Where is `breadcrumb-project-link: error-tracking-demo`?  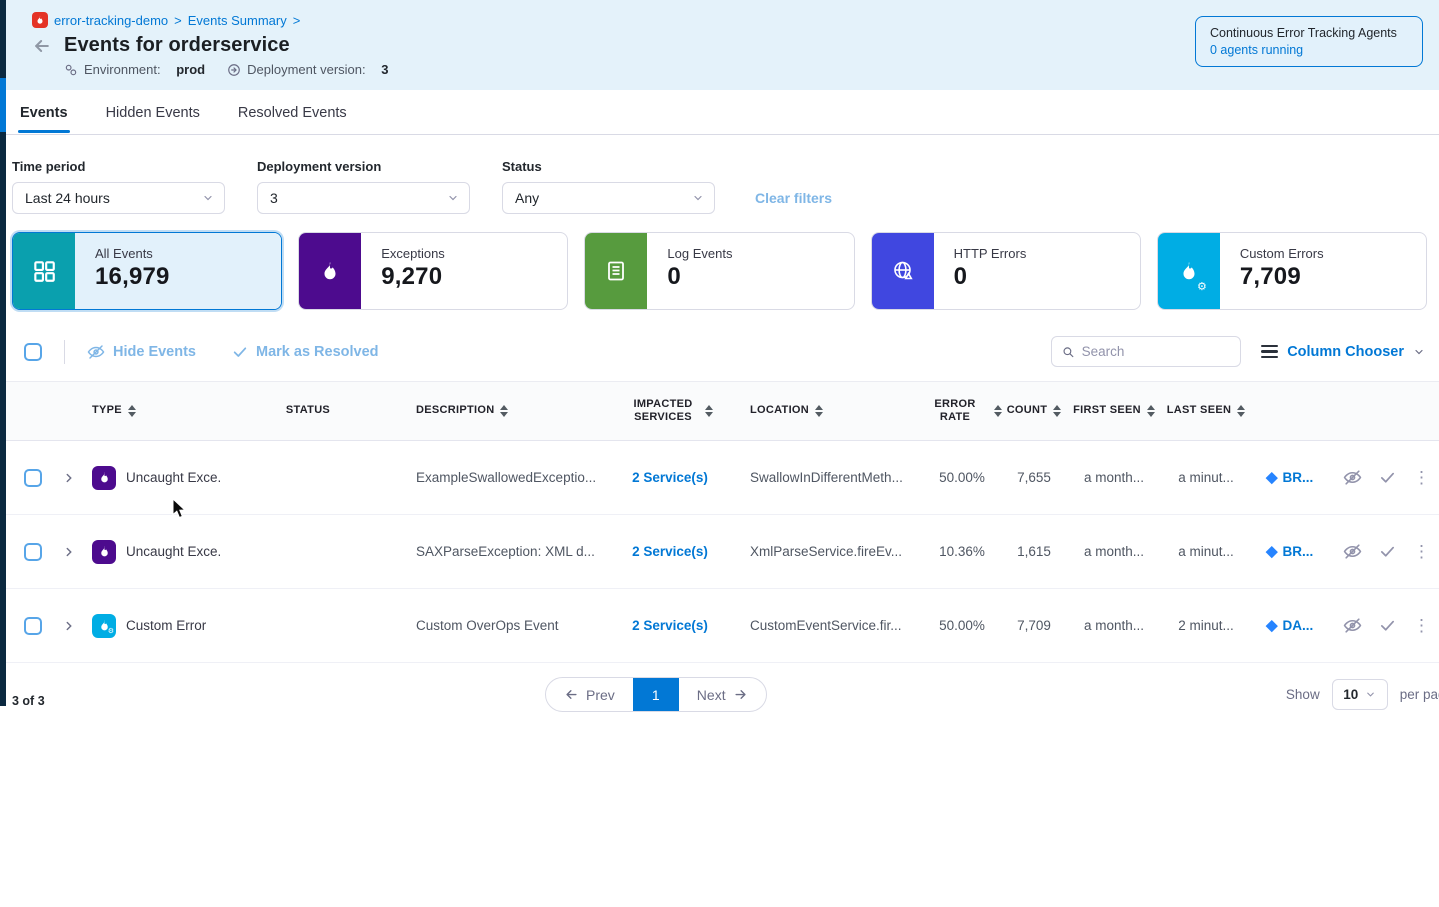
breadcrumb-project-link: error-tracking-demo is located at coordinates (111, 20).